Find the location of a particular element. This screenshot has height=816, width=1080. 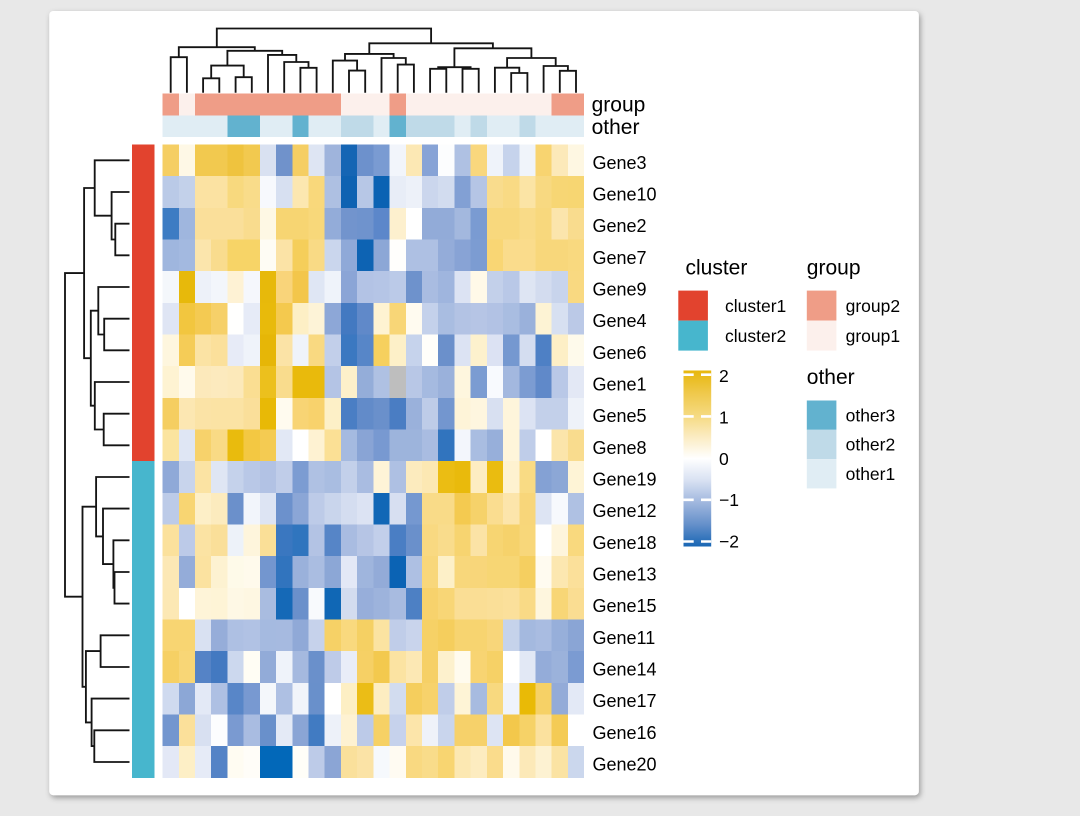

svg-text: Gene9 is located at coordinates (620, 290).